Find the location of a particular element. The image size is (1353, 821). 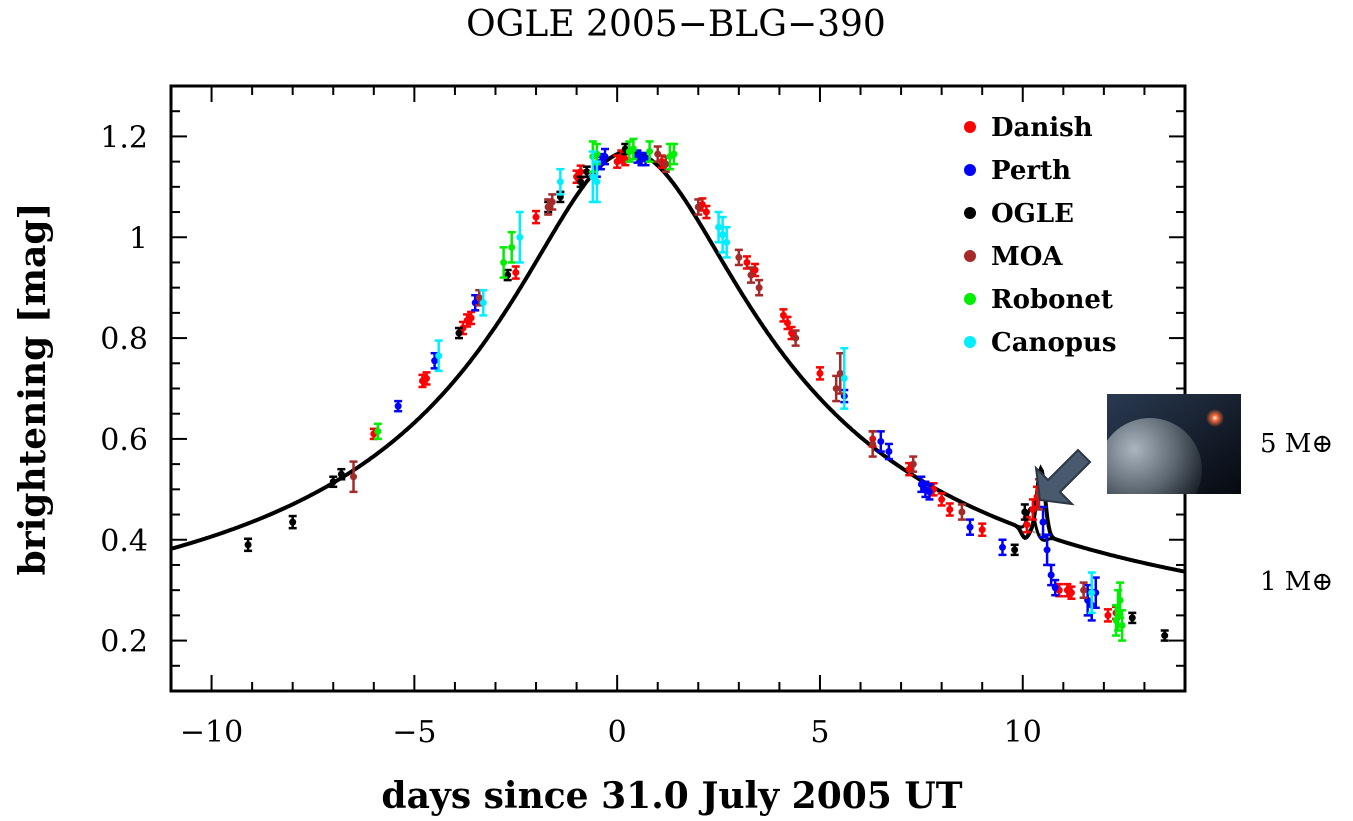

legend-label: Canopus is located at coordinates (1054, 343).